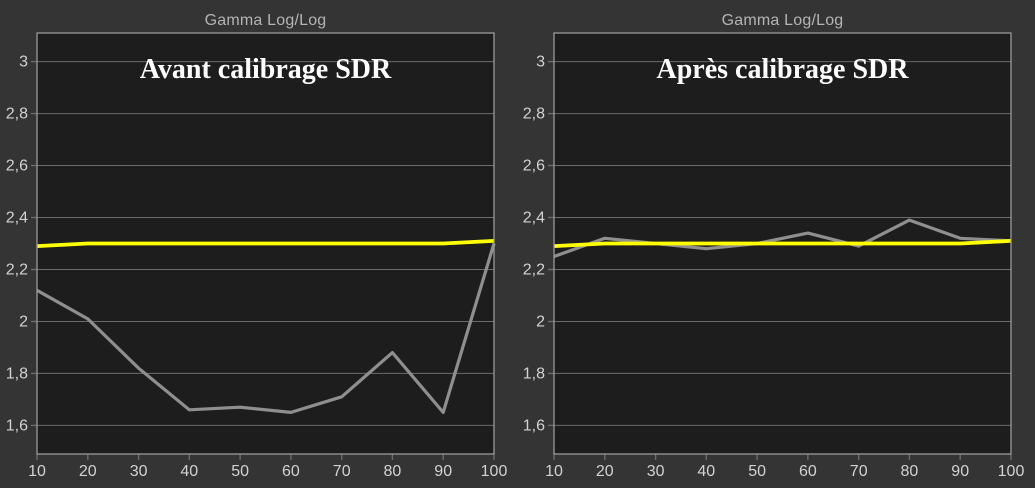  Describe the element at coordinates (265, 69) in the screenshot. I see `chart-annotation: Avant calibrage SDR` at that location.